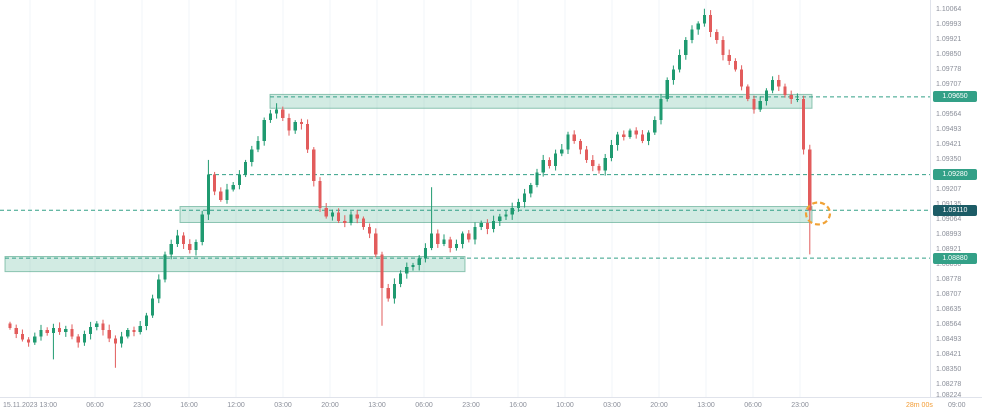  What do you see at coordinates (955, 97) in the screenshot?
I see `resistance-upper-price-badge: 1.09650` at bounding box center [955, 97].